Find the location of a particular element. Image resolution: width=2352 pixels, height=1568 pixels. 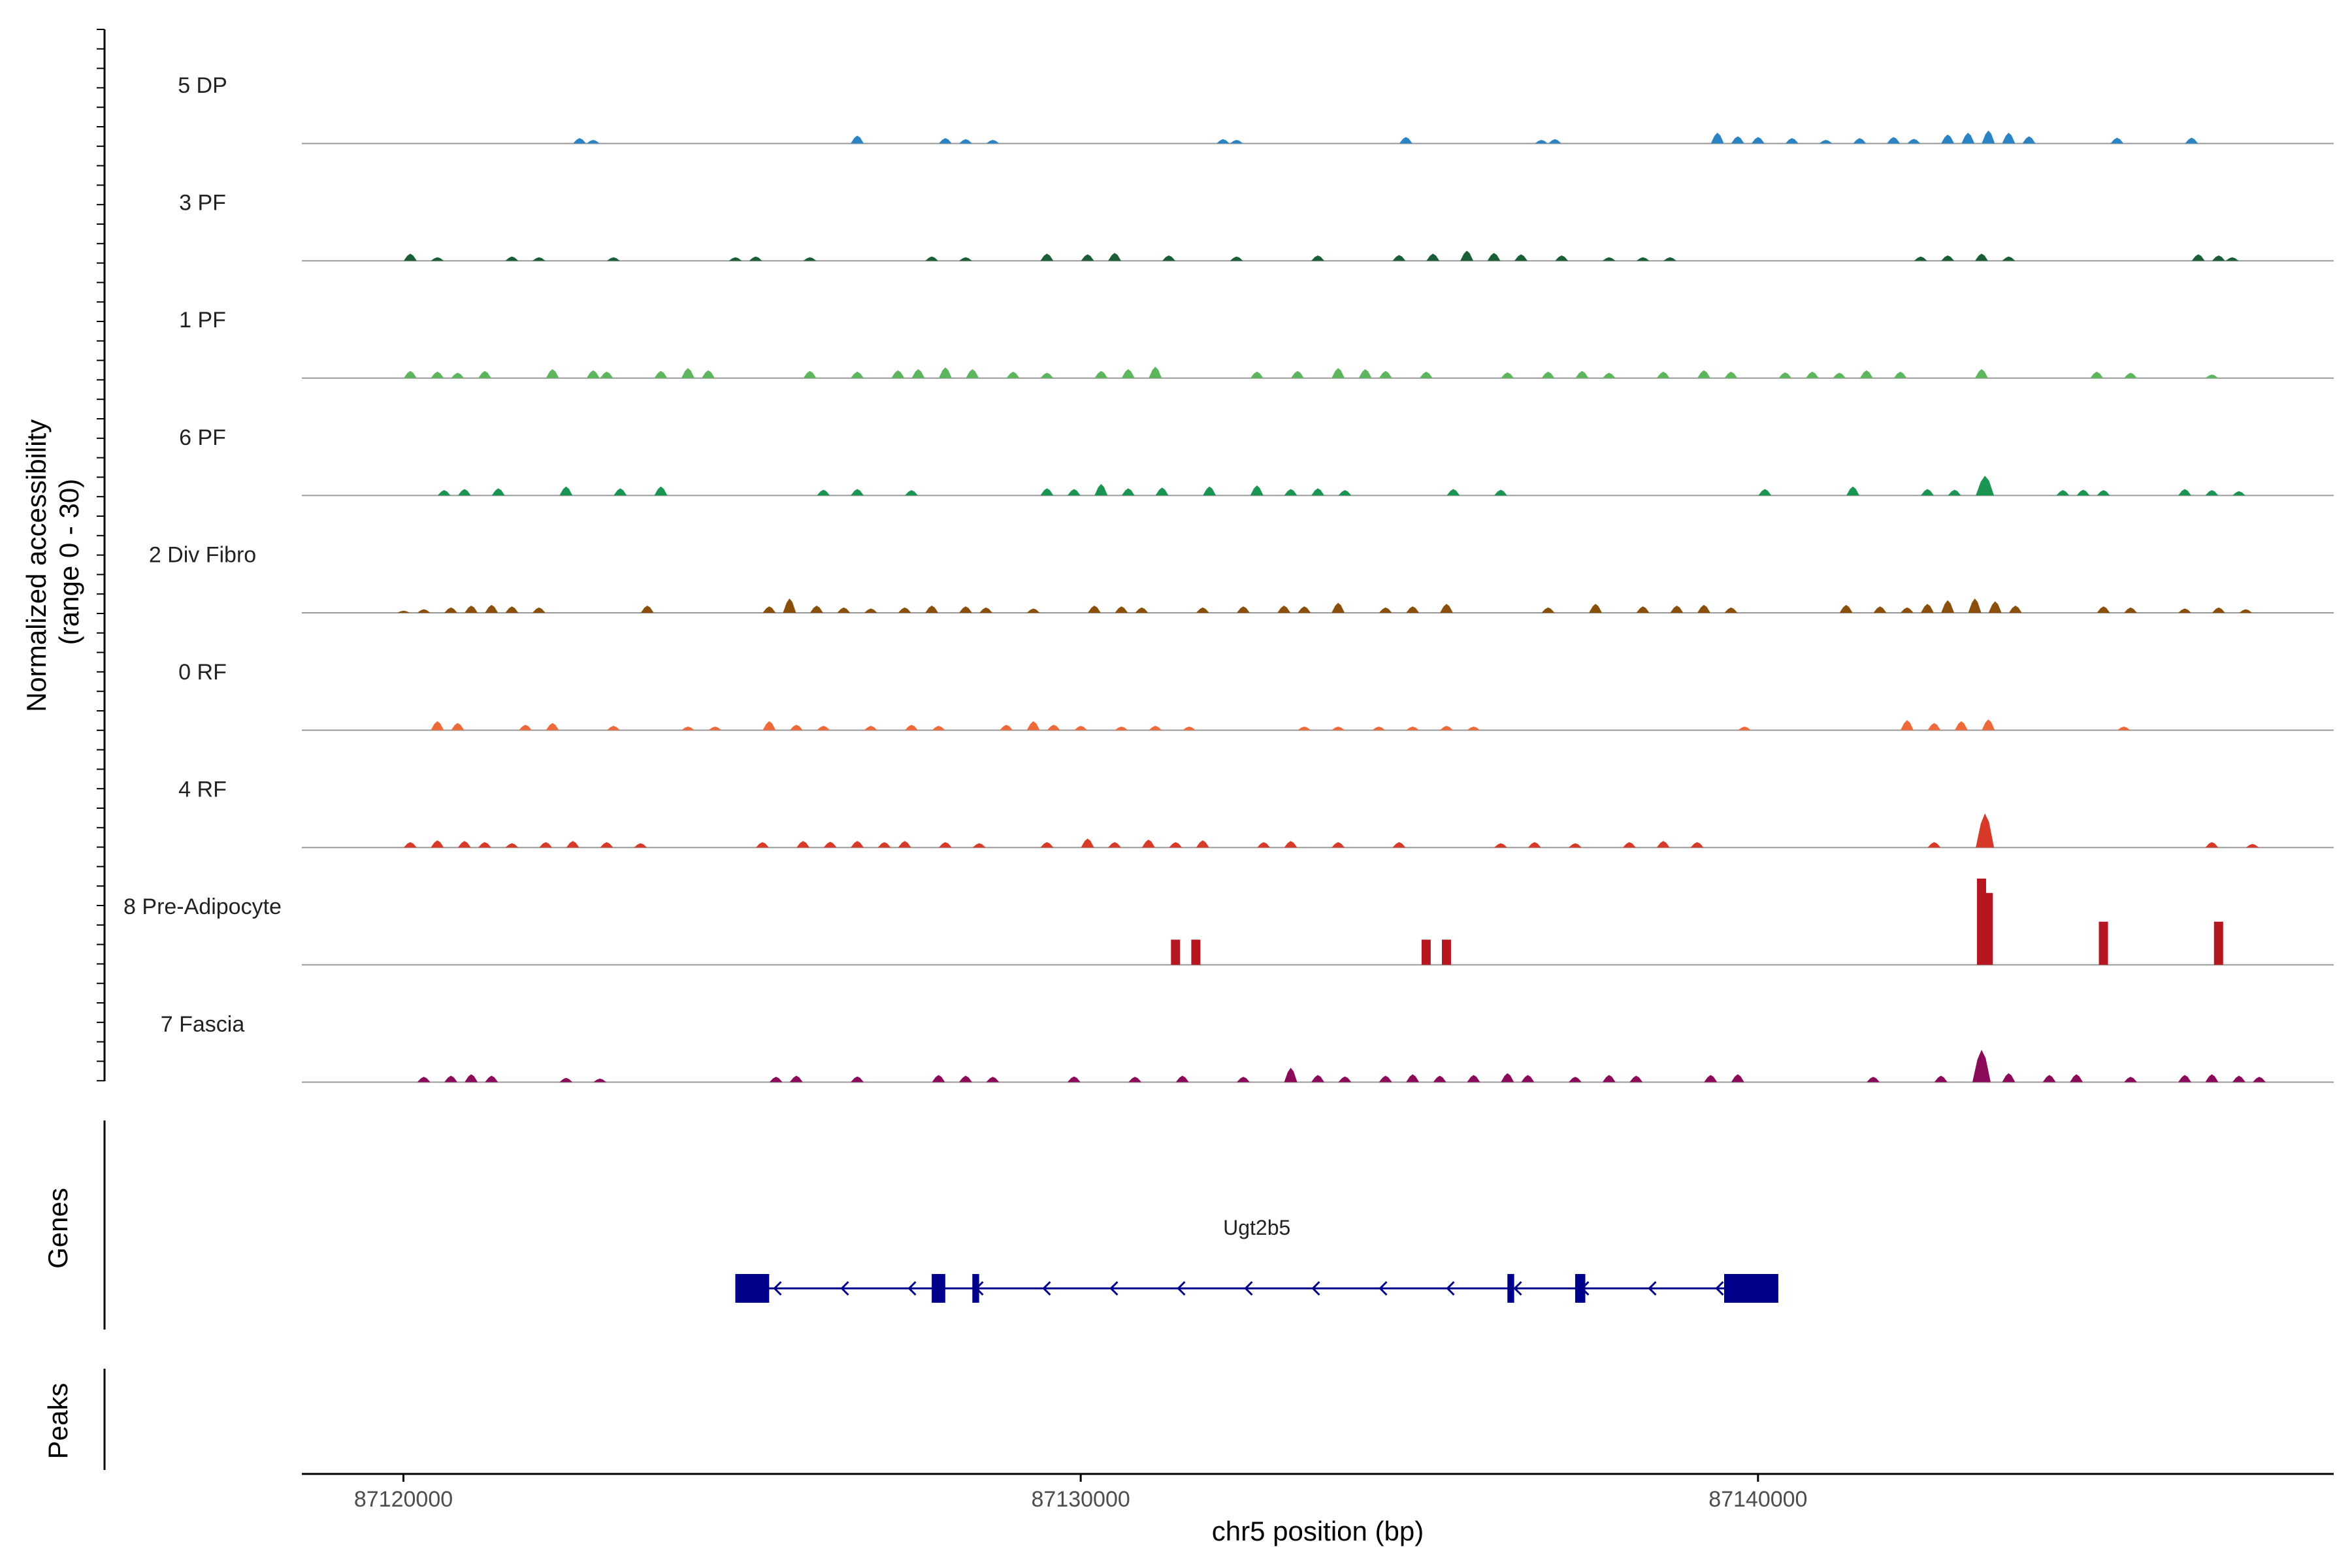

gene-layer: Ugt2b5 is located at coordinates (1256, 1259).